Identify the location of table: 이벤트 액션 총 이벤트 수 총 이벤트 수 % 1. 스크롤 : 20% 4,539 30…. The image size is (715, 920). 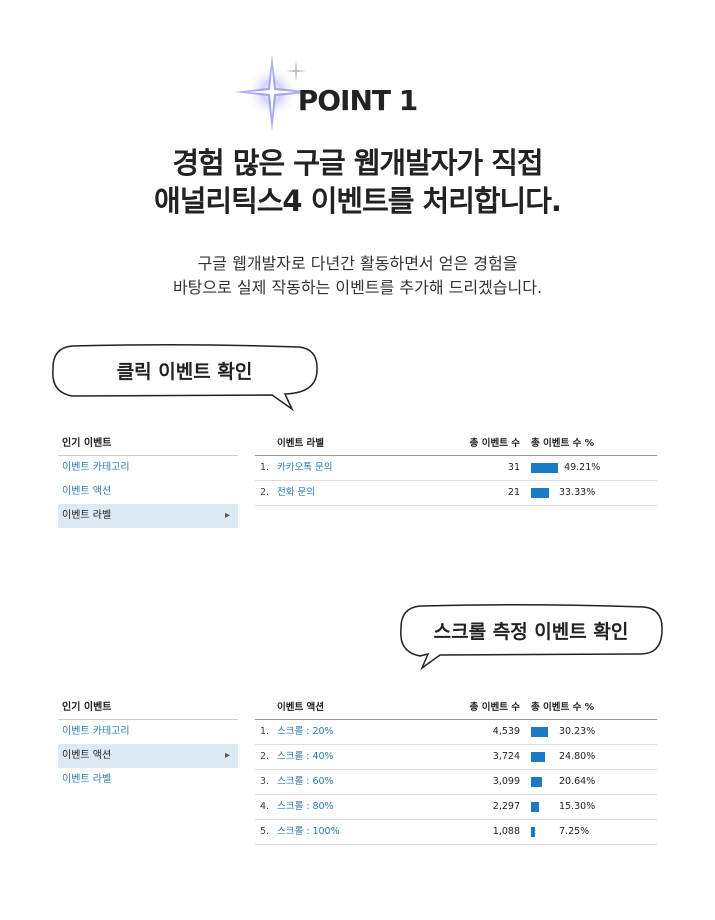
(456, 771).